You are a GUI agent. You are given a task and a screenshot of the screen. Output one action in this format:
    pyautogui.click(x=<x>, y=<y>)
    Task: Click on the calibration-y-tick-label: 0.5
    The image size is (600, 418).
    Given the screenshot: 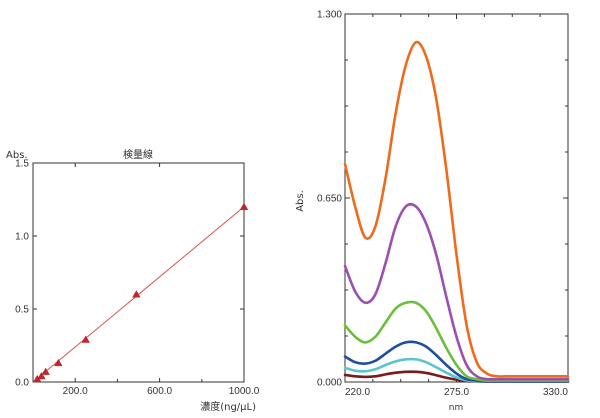 What is the action you would take?
    pyautogui.click(x=22, y=310)
    